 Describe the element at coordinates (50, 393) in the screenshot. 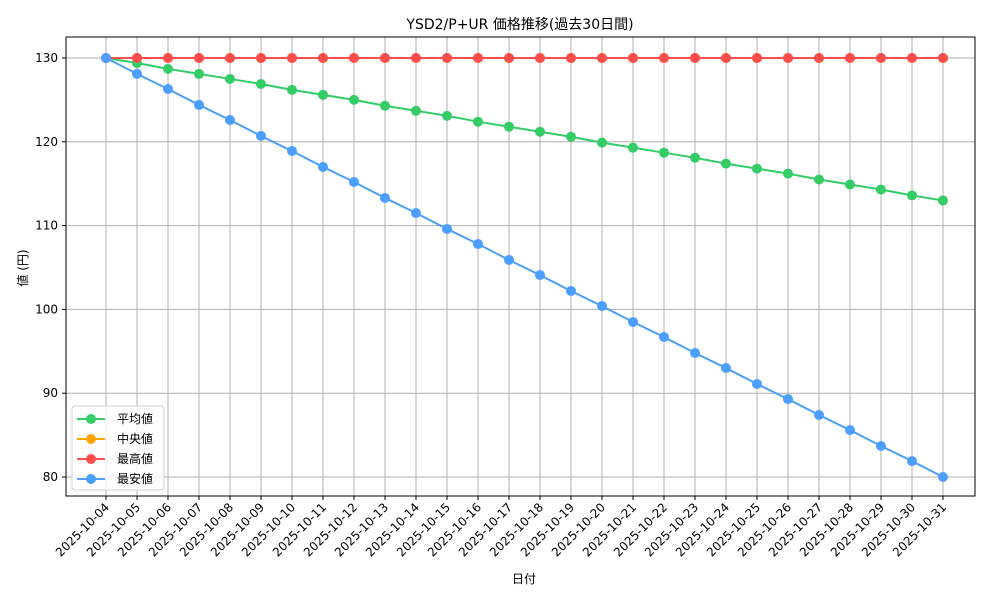

I see `y-tick-label: 90` at that location.